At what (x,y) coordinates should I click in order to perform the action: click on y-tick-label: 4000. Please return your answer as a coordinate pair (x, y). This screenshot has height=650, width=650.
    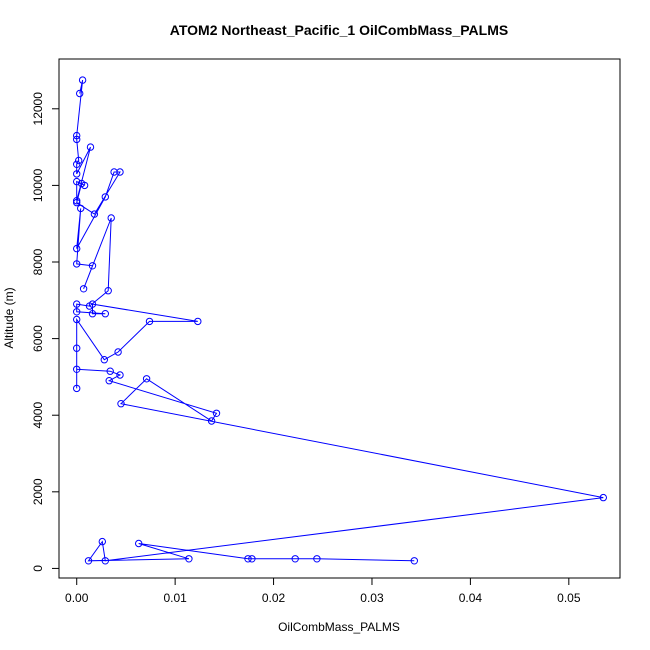
    Looking at the image, I should click on (38, 415).